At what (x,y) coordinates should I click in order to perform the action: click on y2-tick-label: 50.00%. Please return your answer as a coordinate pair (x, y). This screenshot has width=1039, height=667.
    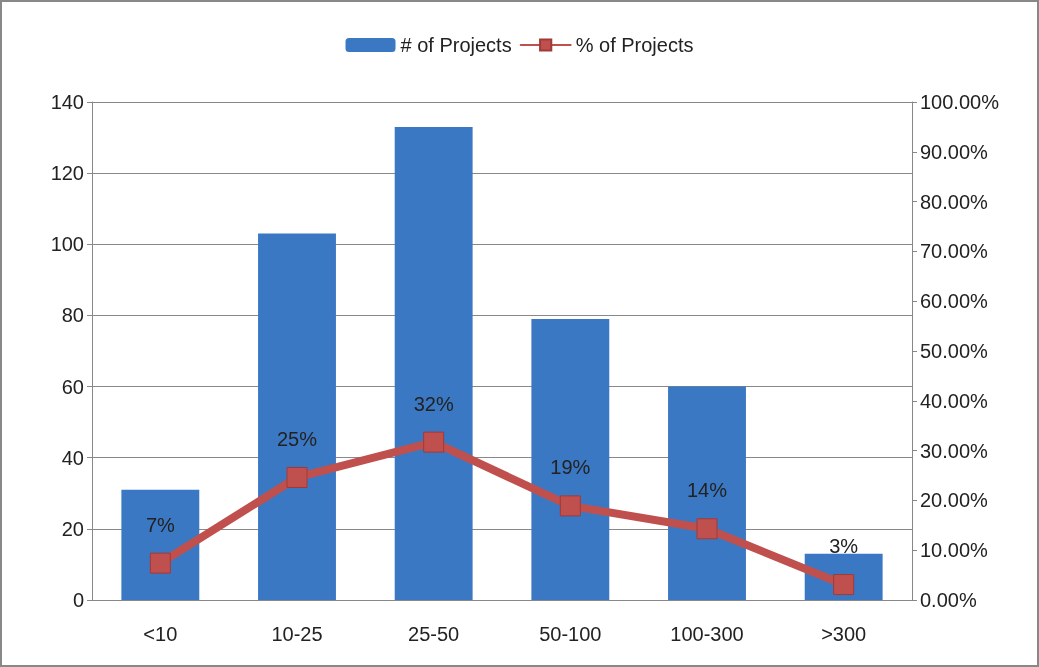
    Looking at the image, I should click on (954, 351).